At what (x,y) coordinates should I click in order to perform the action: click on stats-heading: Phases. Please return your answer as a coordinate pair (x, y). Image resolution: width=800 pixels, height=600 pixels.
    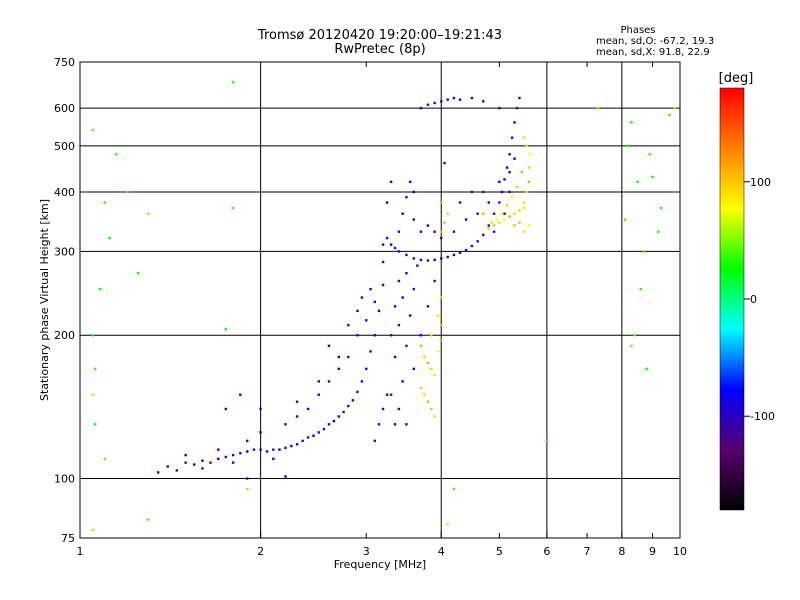
    Looking at the image, I should click on (637, 30).